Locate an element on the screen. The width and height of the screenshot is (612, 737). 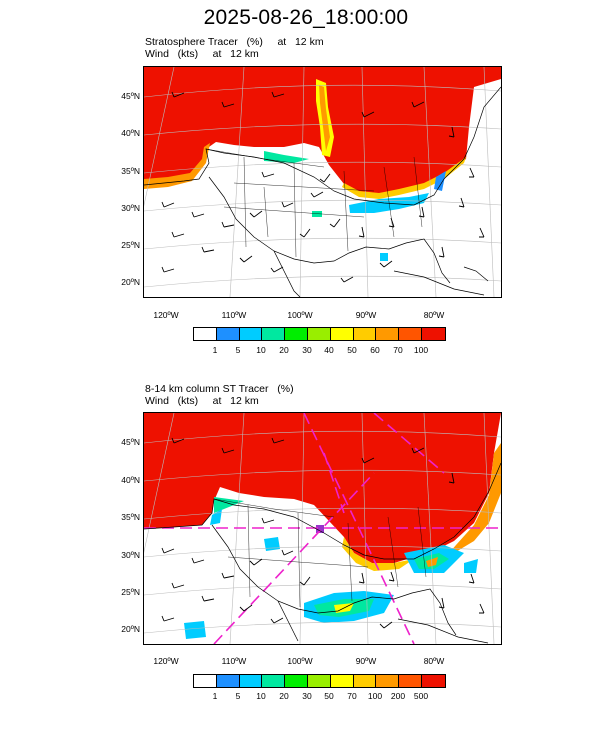
panel-2-colorbar-label: 10 is located at coordinates (261, 696).